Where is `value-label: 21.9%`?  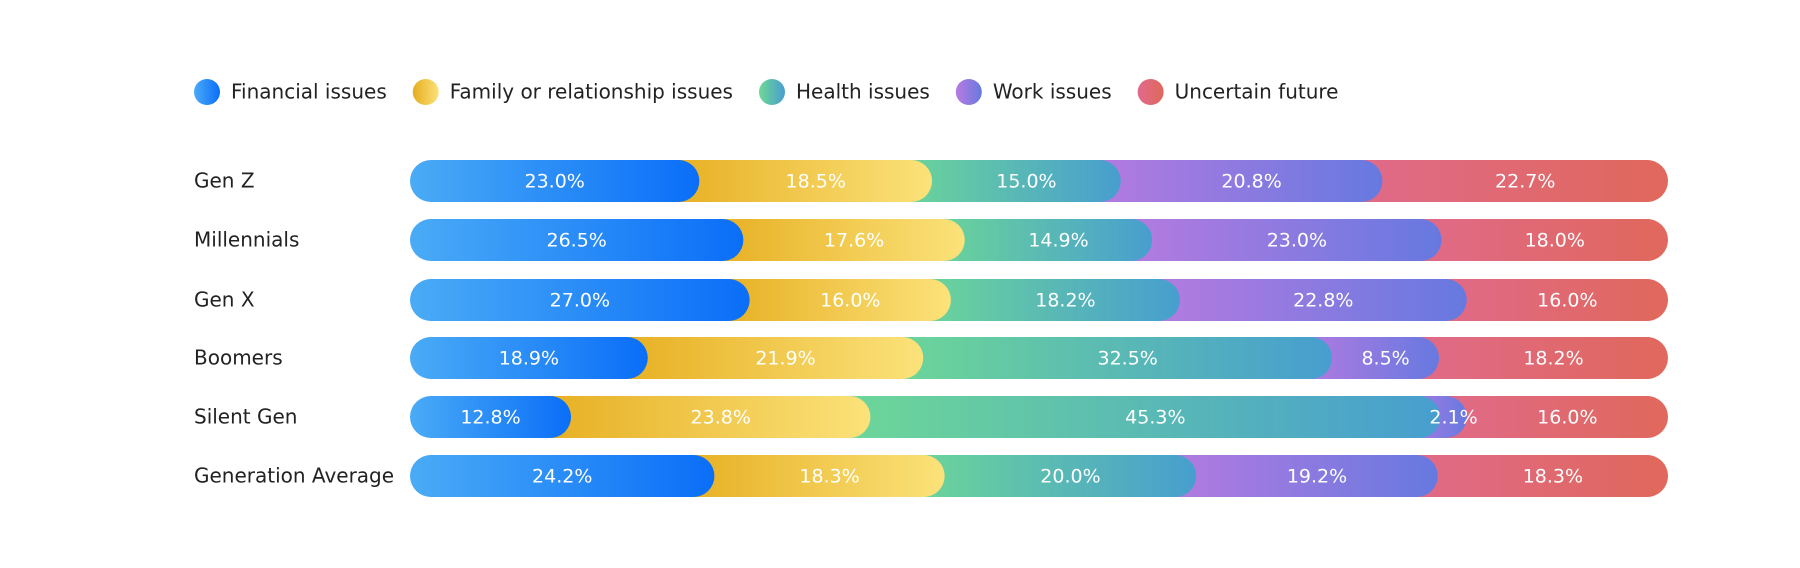 value-label: 21.9% is located at coordinates (785, 359).